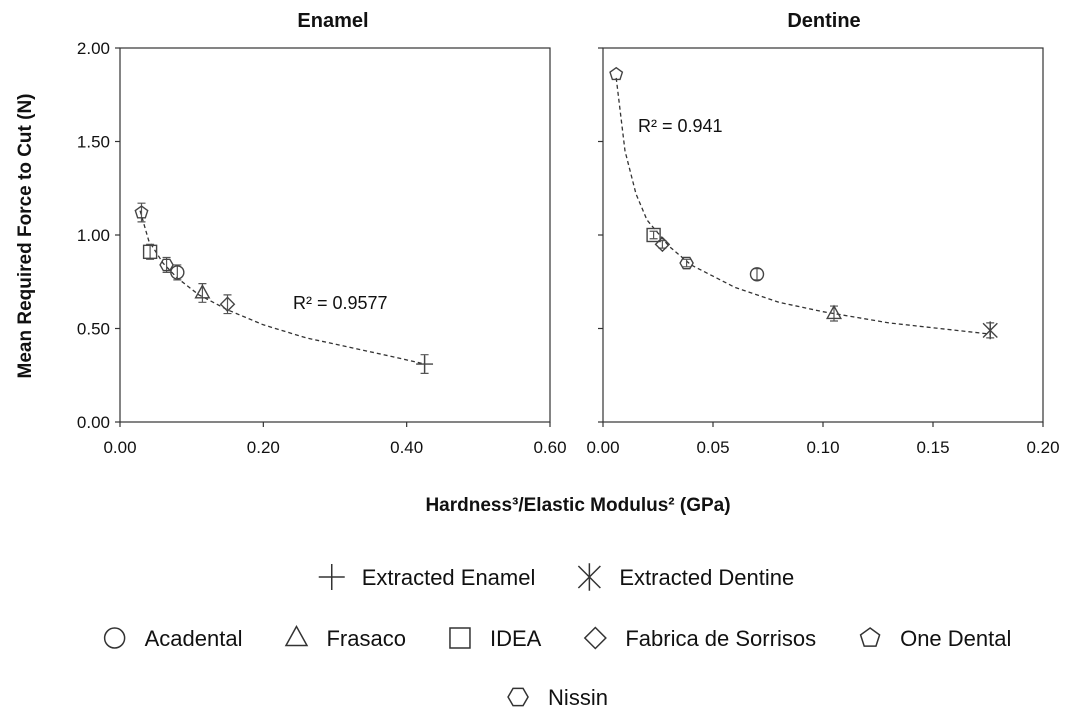 The image size is (1081, 710). I want to click on enamel-trendline, so click(282, 287).